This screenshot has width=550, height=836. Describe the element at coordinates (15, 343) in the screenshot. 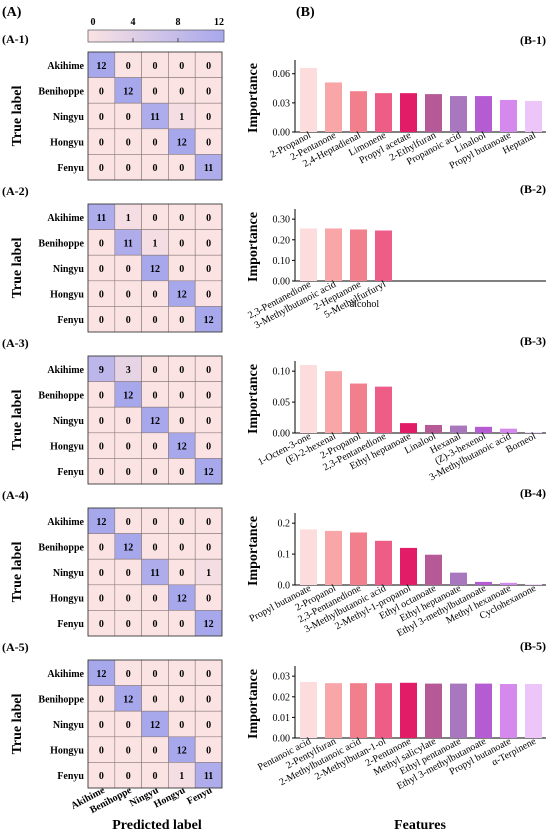

I see `matrix-title: (A-3)` at that location.